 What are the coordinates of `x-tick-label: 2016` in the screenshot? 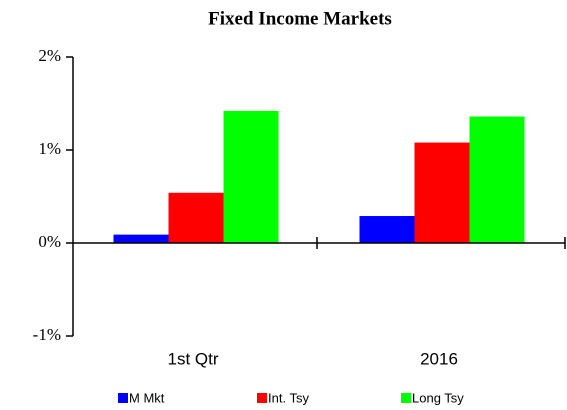 It's located at (439, 358).